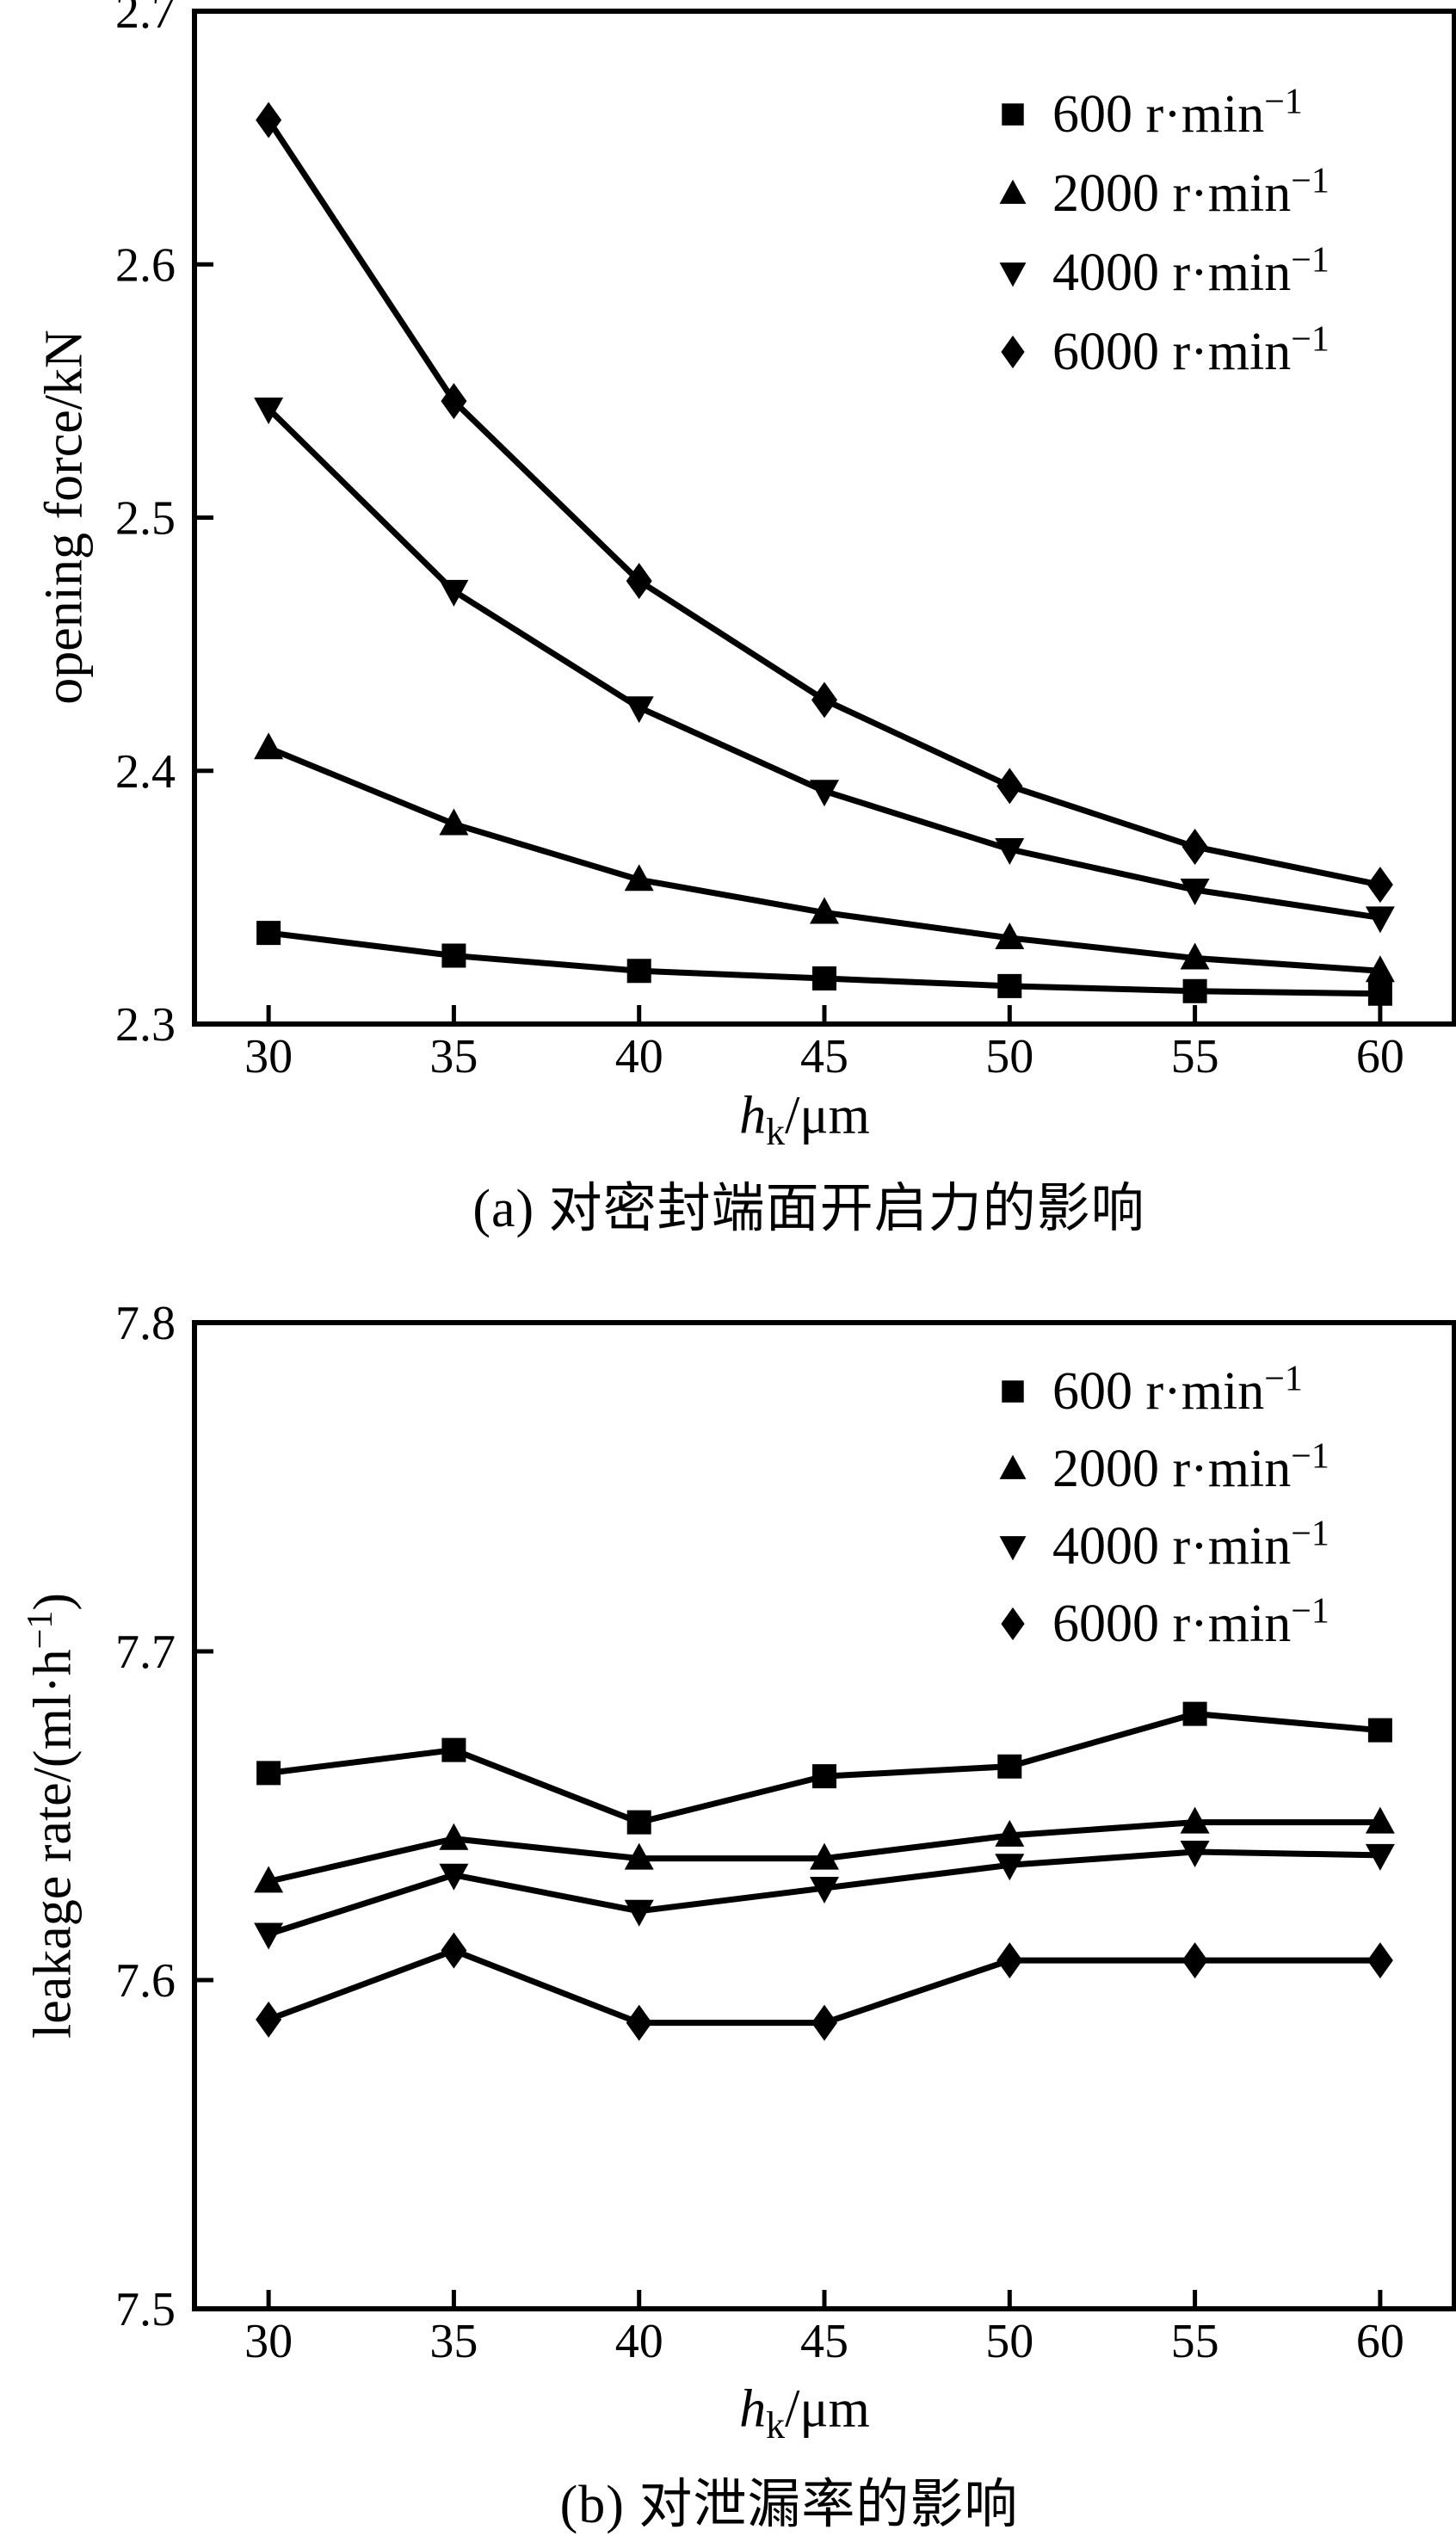 The image size is (1456, 2536). What do you see at coordinates (828, 1115) in the screenshot?
I see `x-axis-label-a-unit: /μm` at bounding box center [828, 1115].